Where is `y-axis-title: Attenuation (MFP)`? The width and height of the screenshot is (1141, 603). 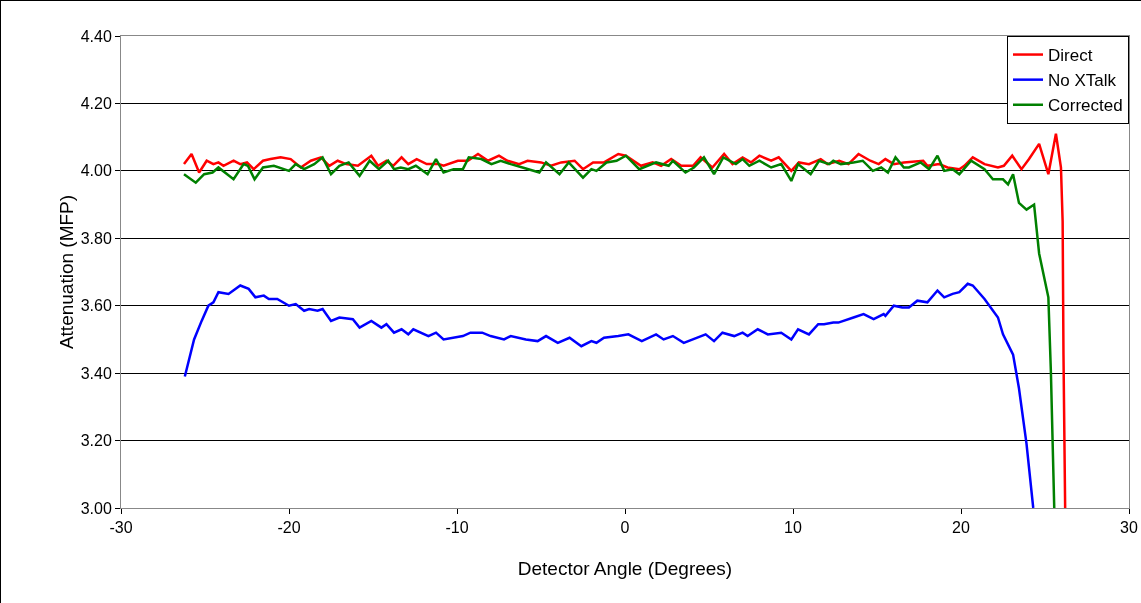 y-axis-title: Attenuation (MFP) is located at coordinates (66, 272).